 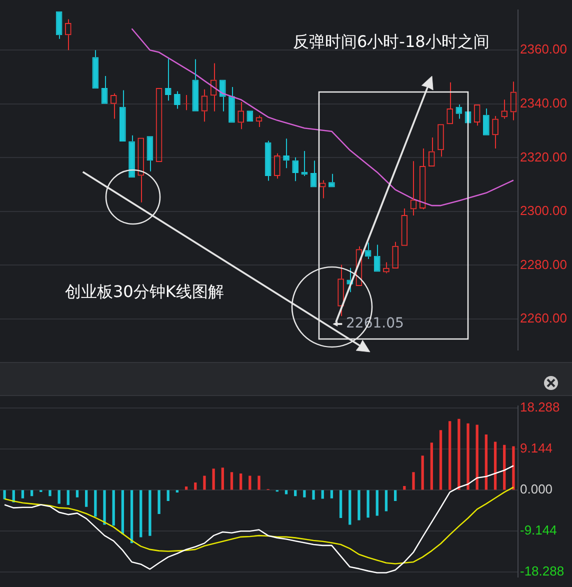 What do you see at coordinates (536, 448) in the screenshot?
I see `y-tick-label: 9.144` at bounding box center [536, 448].